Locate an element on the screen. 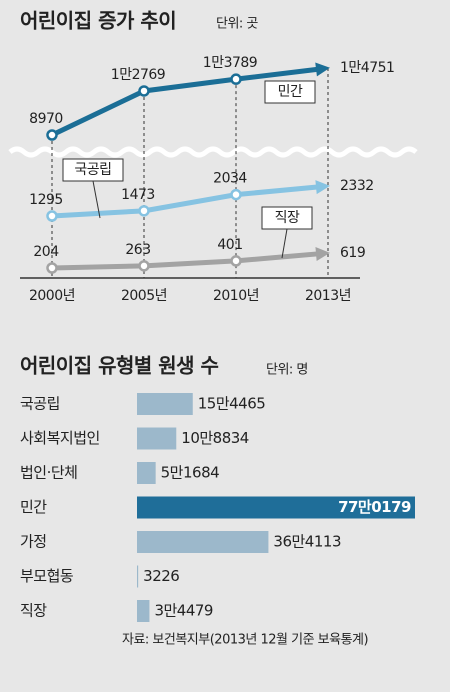  category-label: 사회복지법인 is located at coordinates (60, 438).